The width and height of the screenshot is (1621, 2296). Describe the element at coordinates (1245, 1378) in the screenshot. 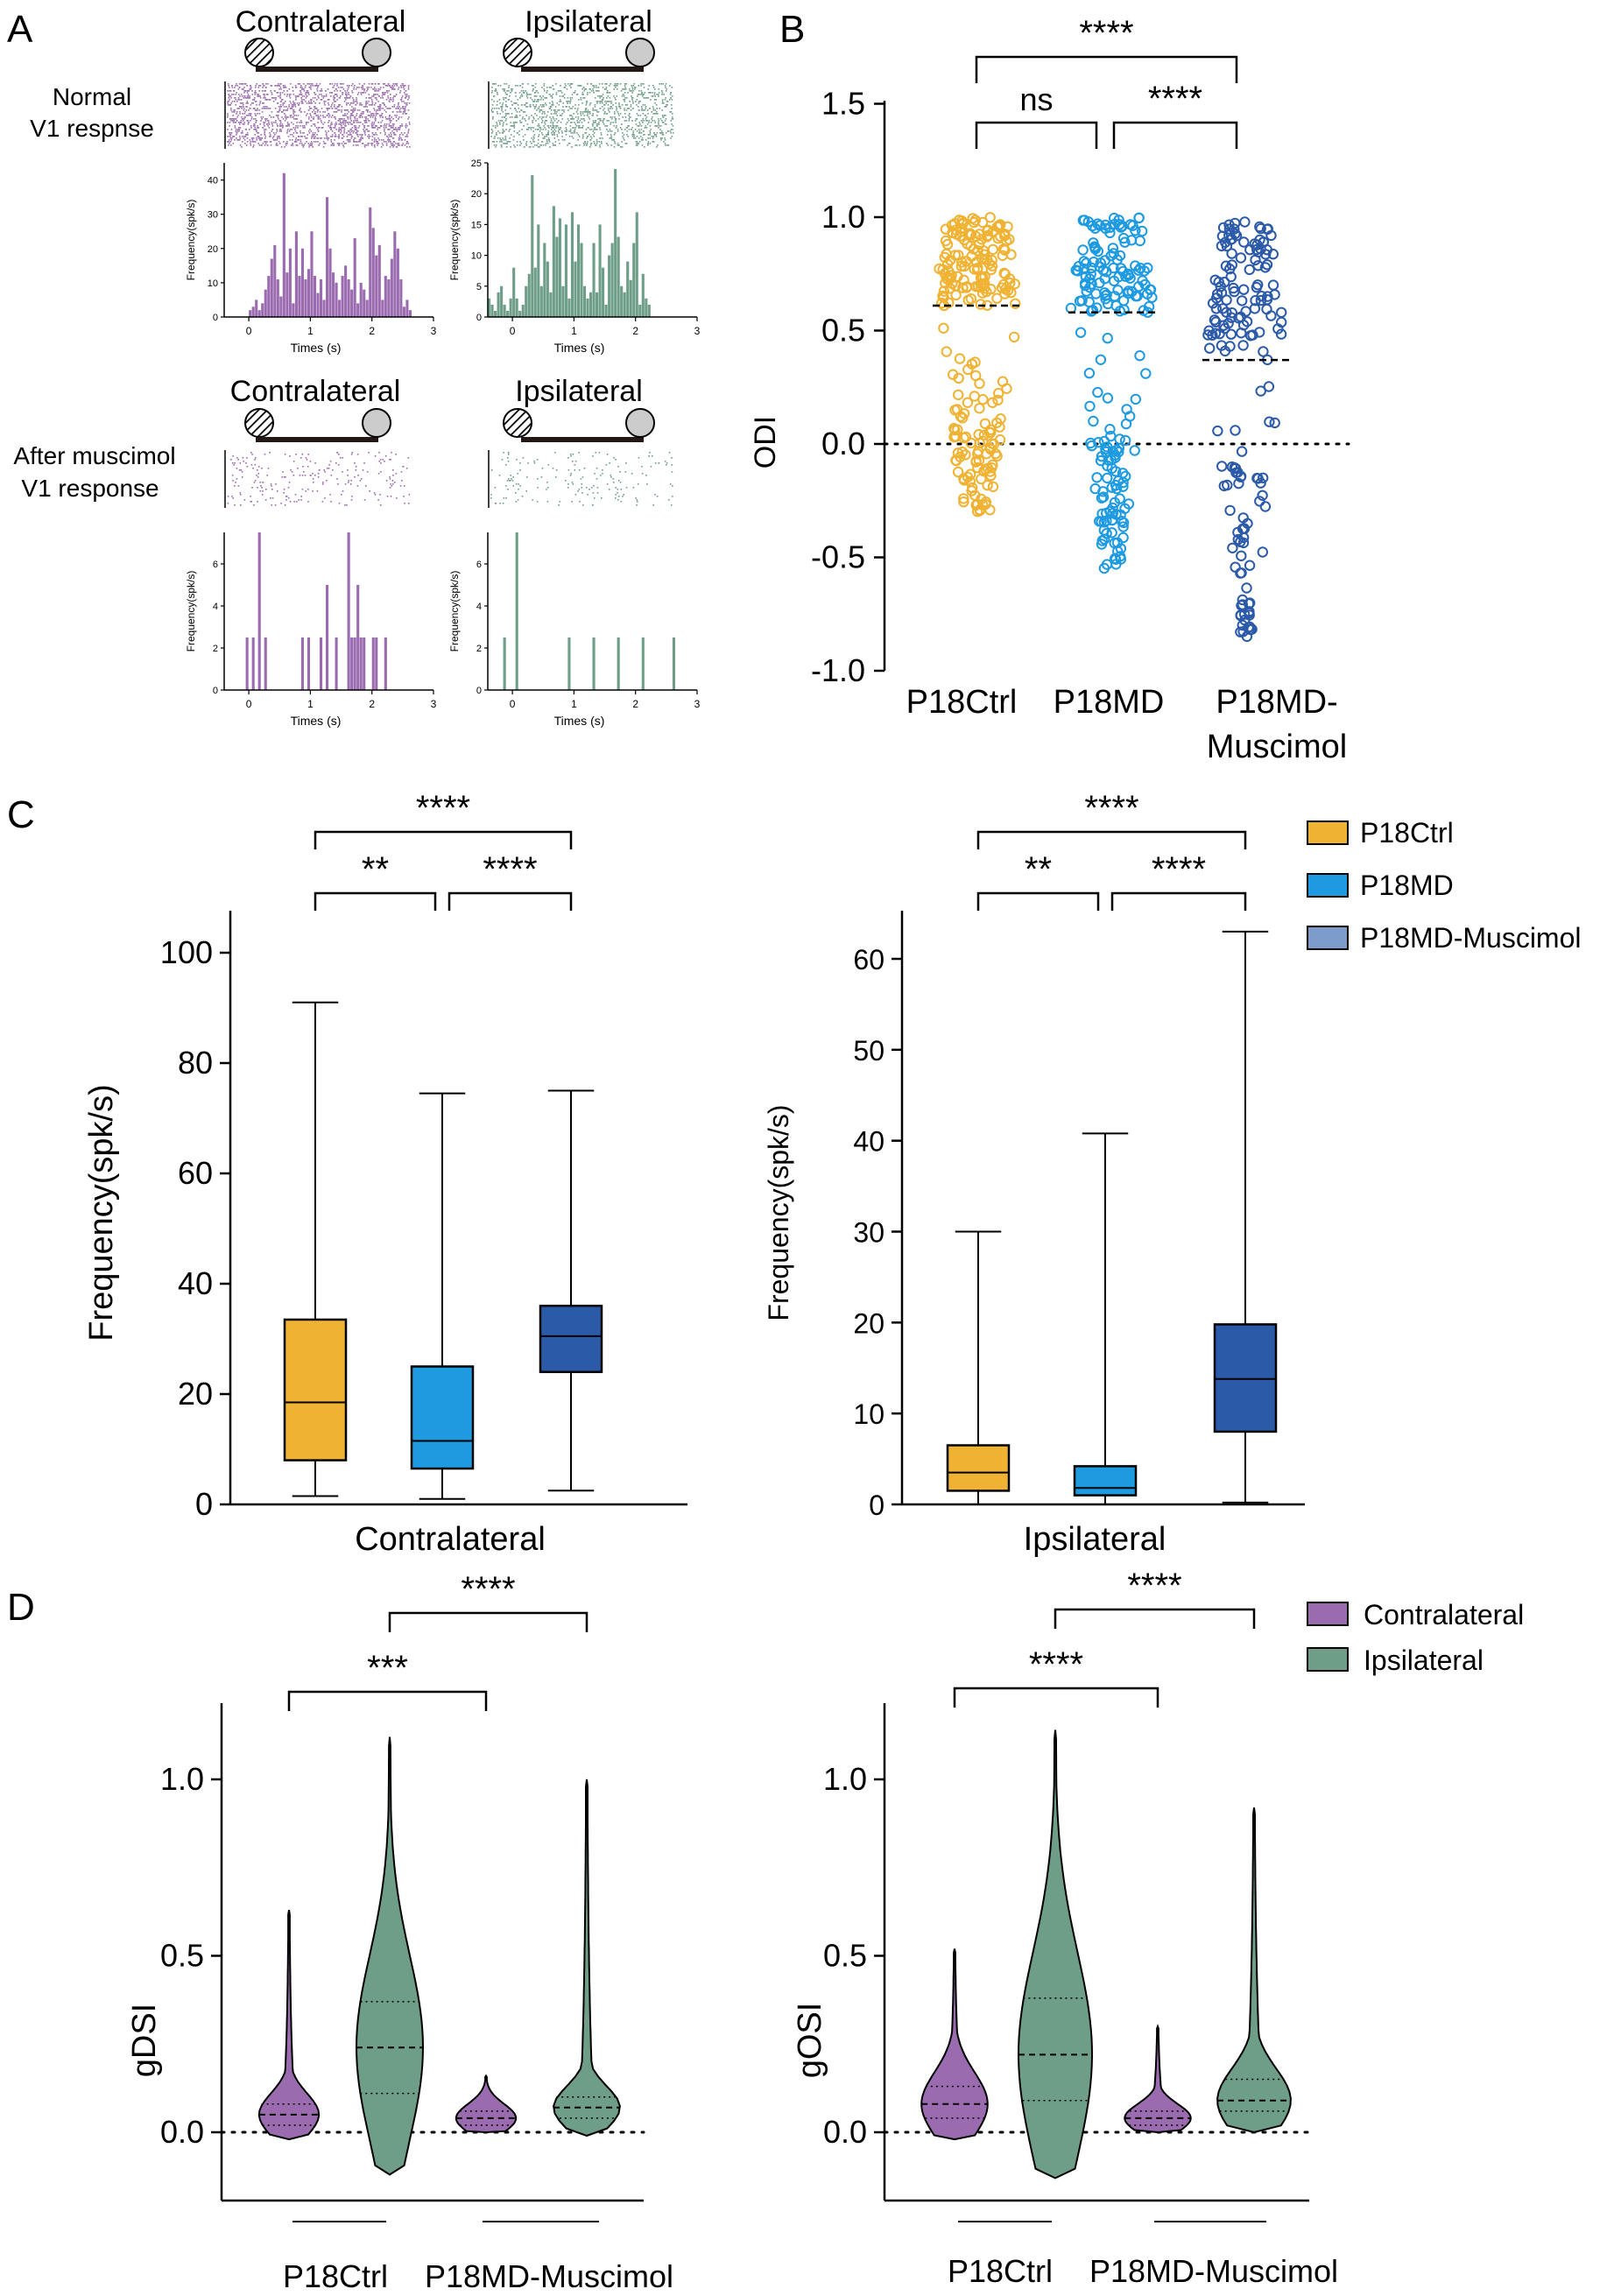

I see `box-iqr` at that location.